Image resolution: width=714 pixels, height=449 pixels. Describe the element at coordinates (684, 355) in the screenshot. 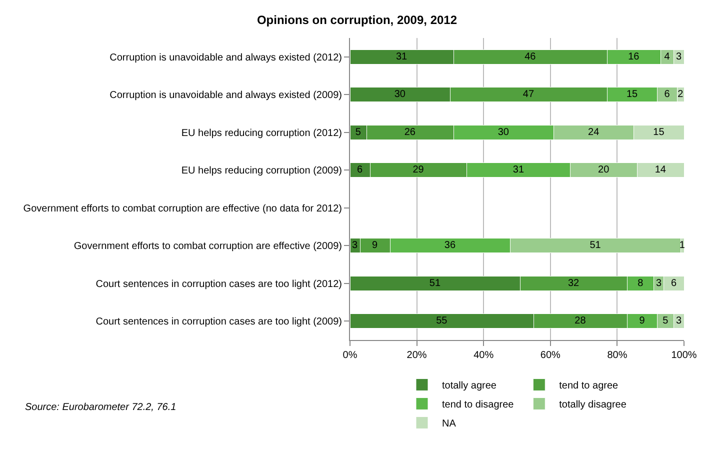

I see `x-tick-label: 100%` at that location.